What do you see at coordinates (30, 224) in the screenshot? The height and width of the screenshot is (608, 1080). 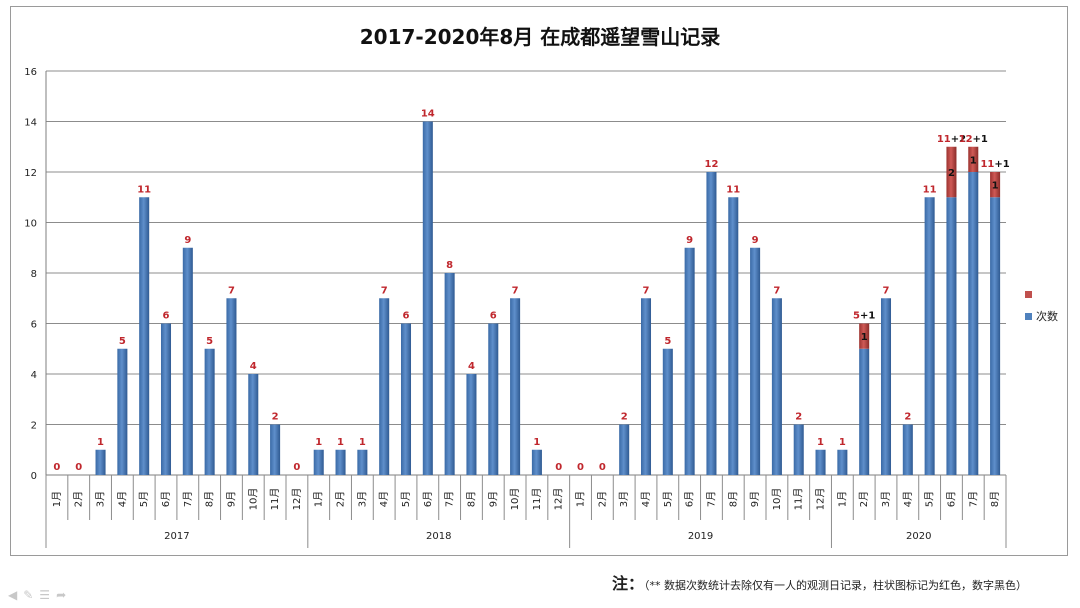 I see `y-tick-label: 10` at bounding box center [30, 224].